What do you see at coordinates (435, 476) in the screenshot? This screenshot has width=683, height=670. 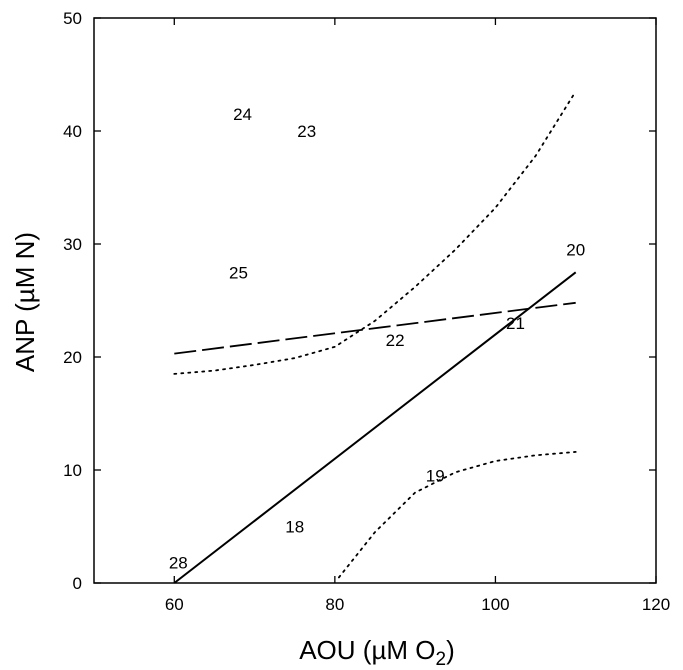 I see `data-point-label: 19` at bounding box center [435, 476].